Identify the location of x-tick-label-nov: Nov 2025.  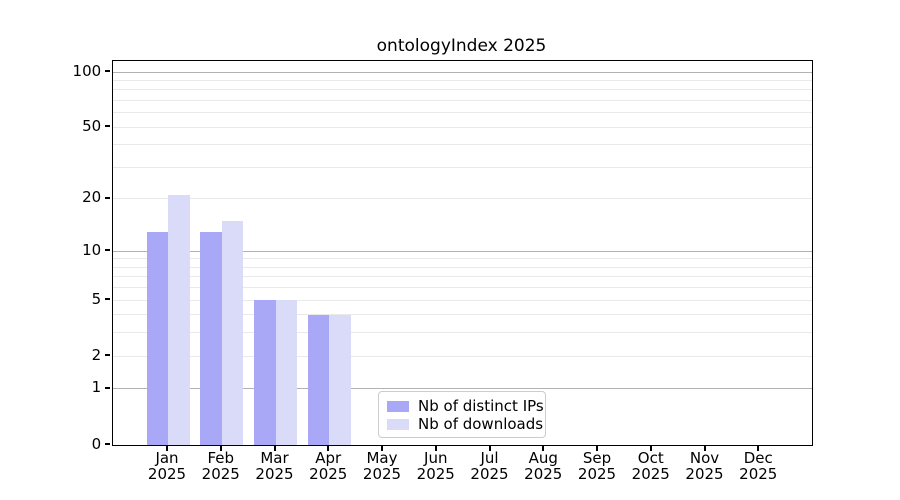
(704, 465).